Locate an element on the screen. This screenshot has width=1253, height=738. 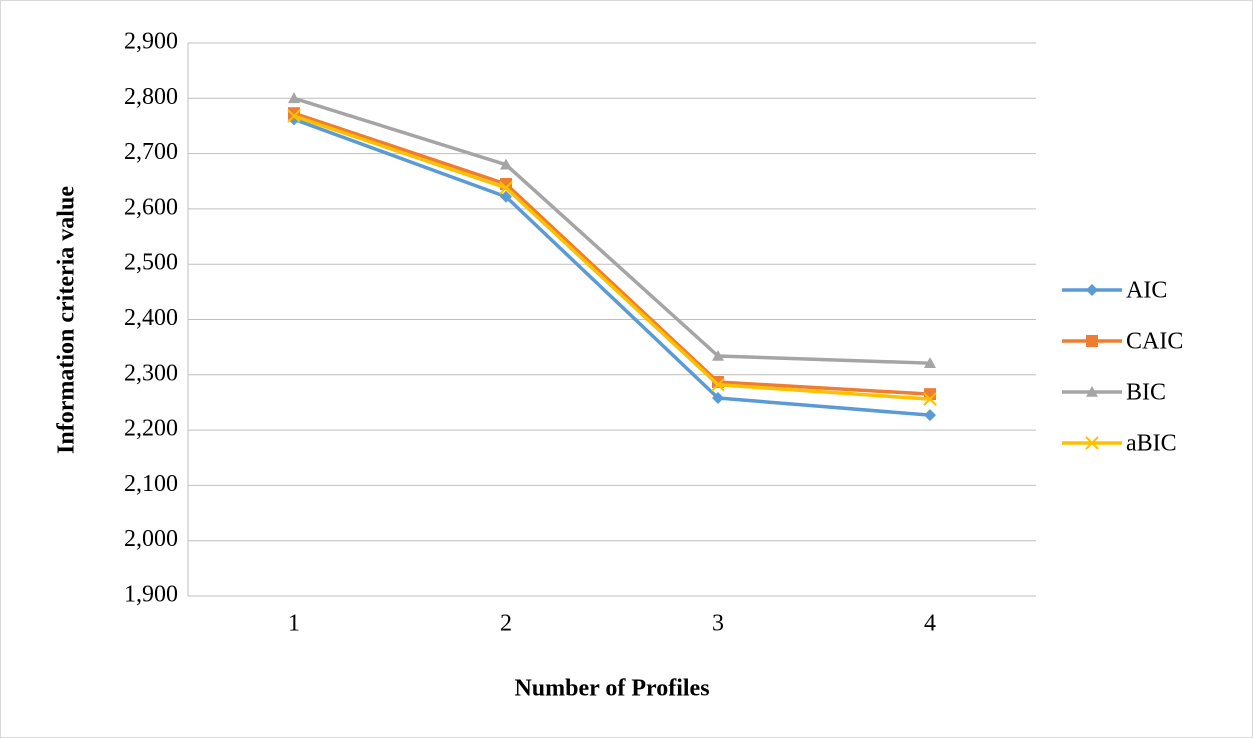
x-tick-label: 4 is located at coordinates (930, 624).